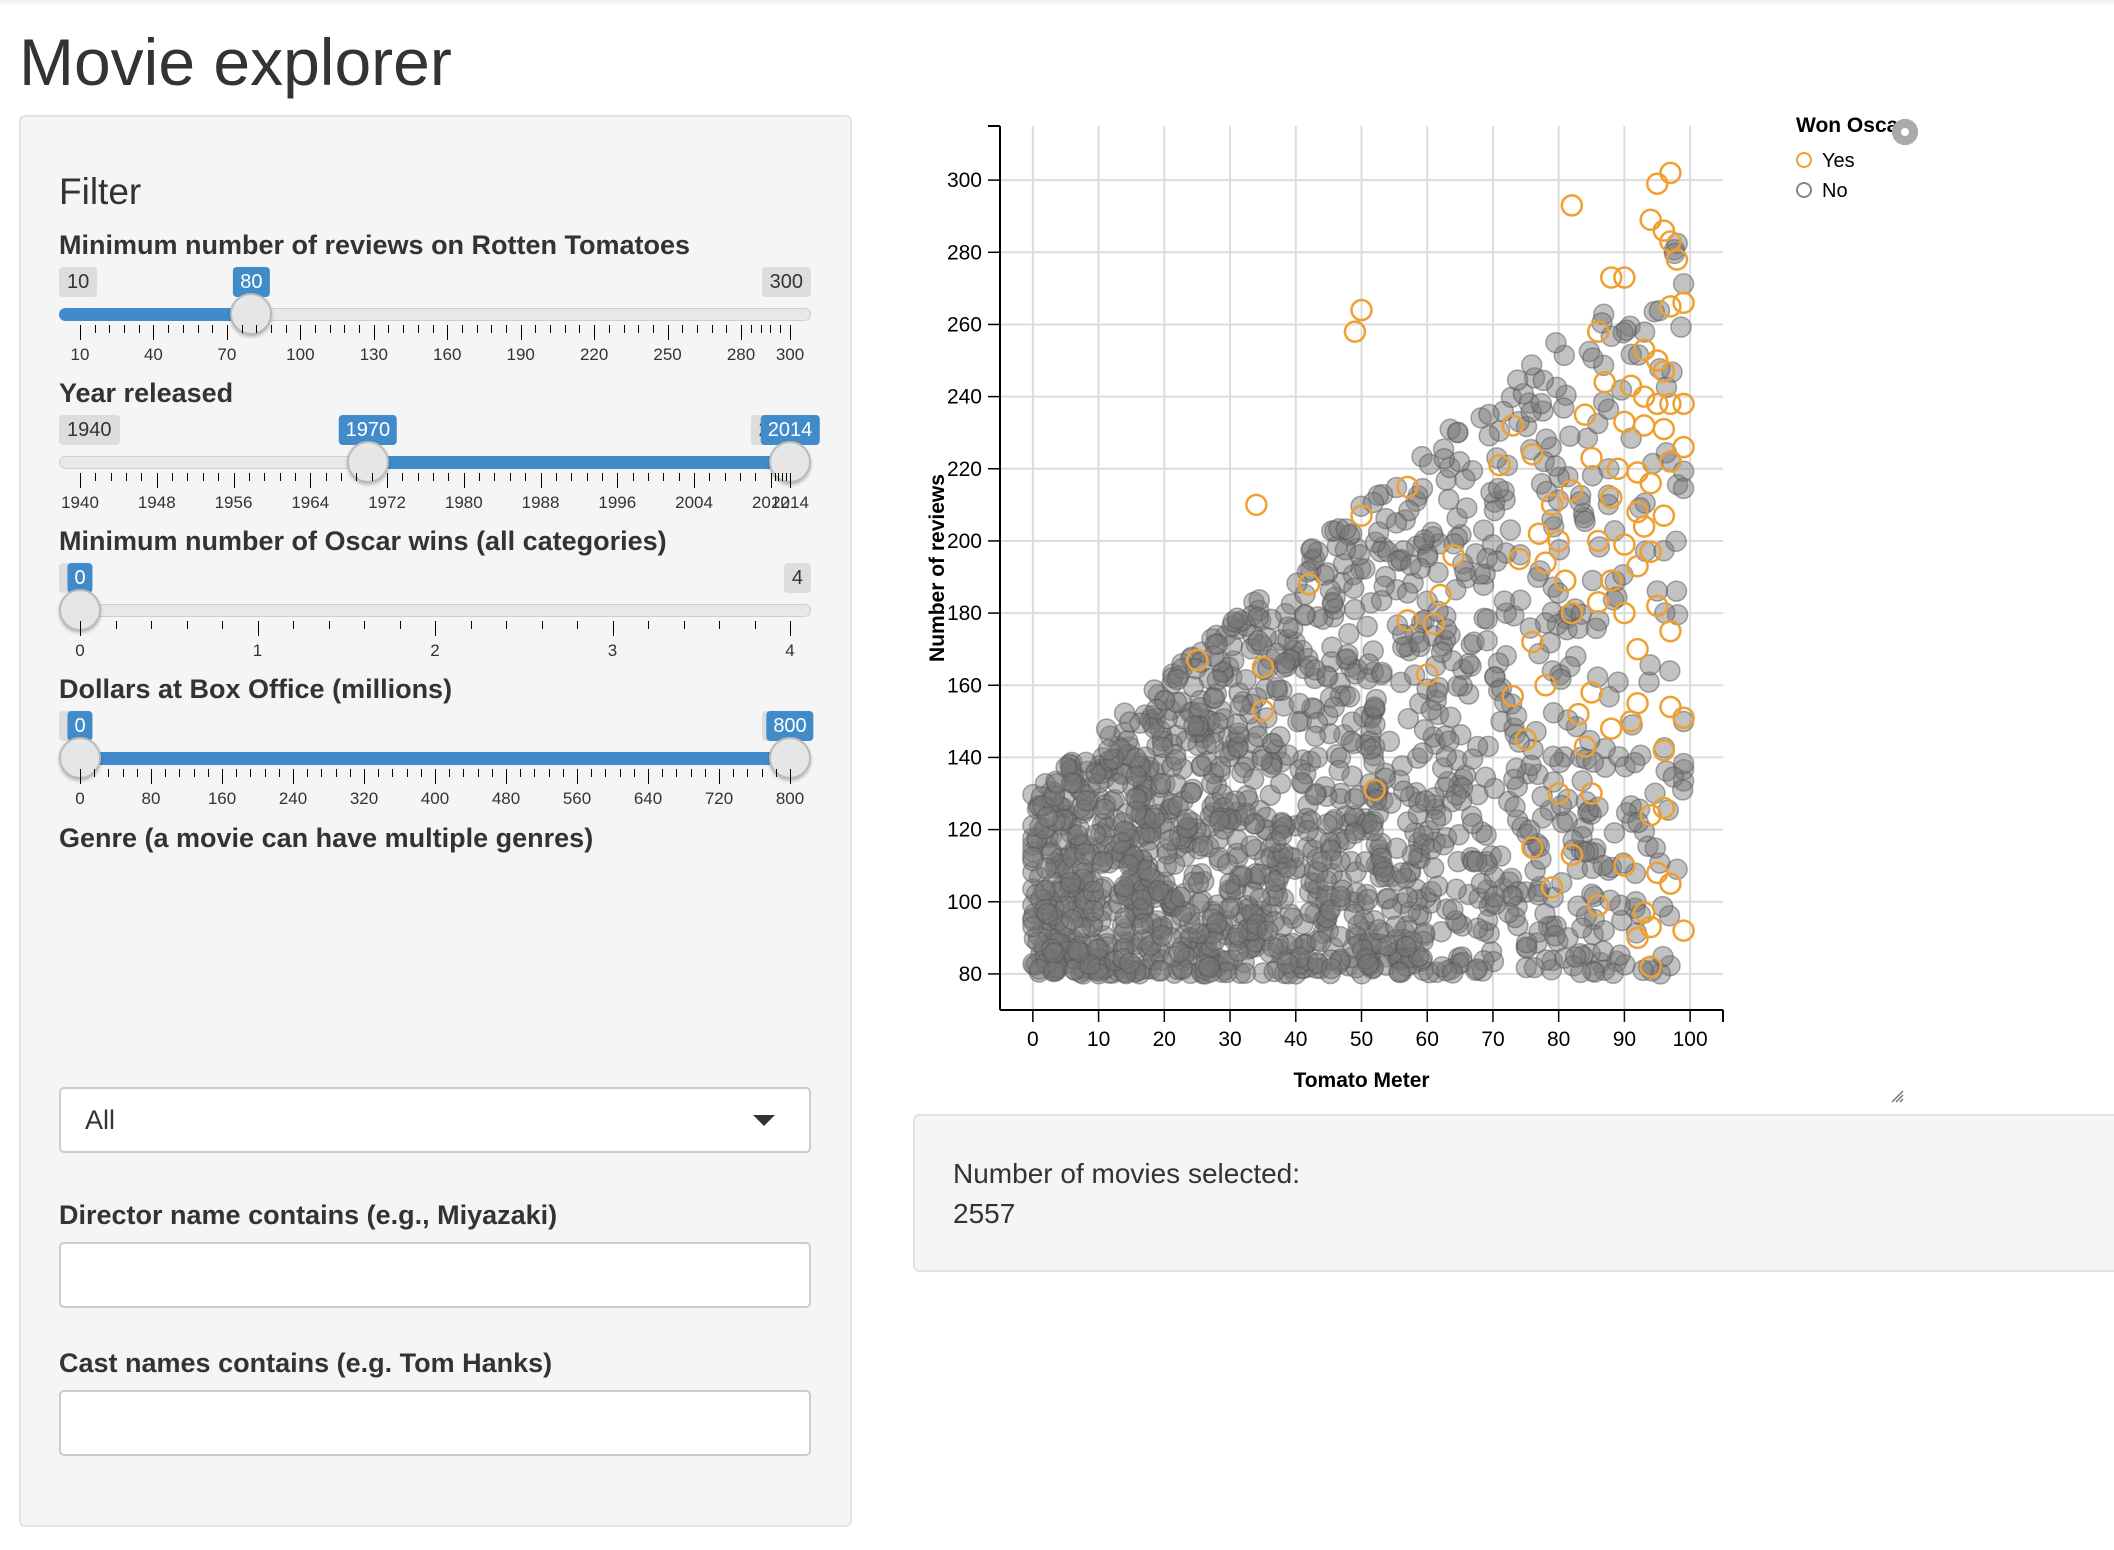 The height and width of the screenshot is (1550, 2114). Describe the element at coordinates (964, 324) in the screenshot. I see `y-tick-label: 260` at that location.